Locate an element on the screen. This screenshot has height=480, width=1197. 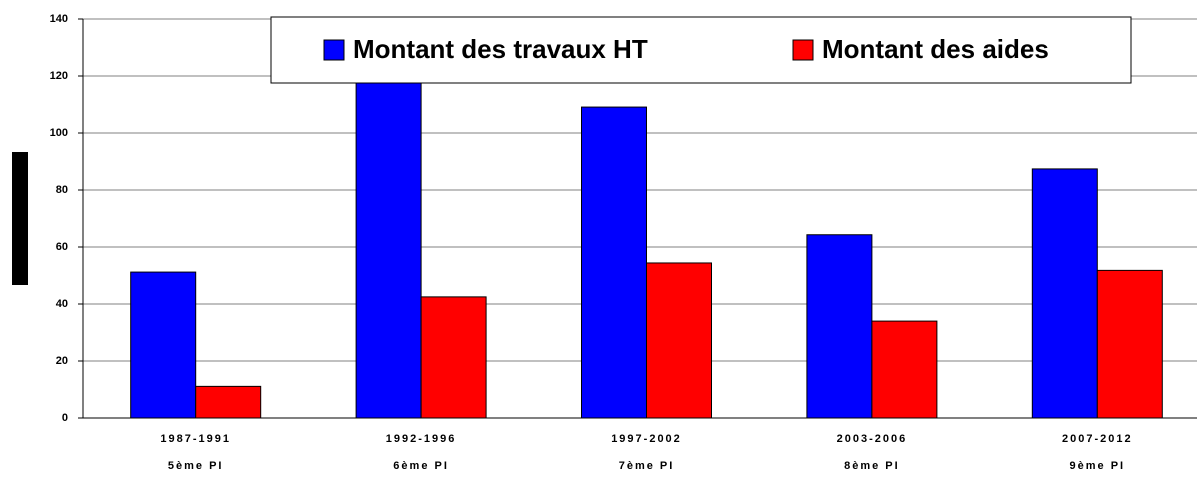
y-tick-label: 100 is located at coordinates (59, 133).